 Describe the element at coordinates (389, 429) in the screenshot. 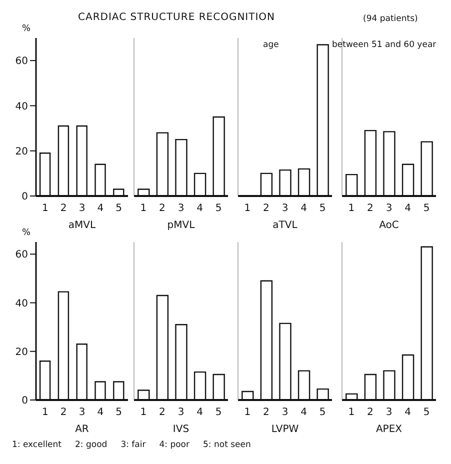

I see `x-axis-title: APEX` at that location.